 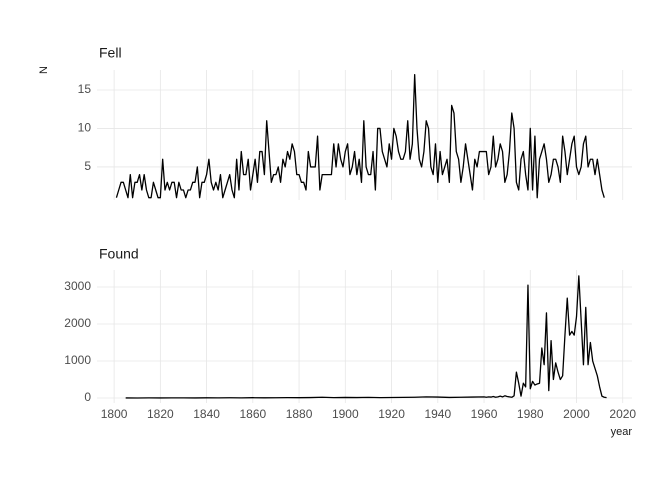 I want to click on x-tick-label: 1840, so click(x=206, y=414).